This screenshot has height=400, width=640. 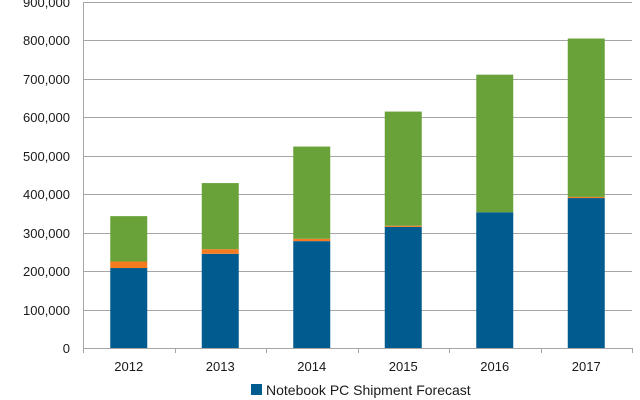 What do you see at coordinates (46, 40) in the screenshot?
I see `y-tick-label: 800,000` at bounding box center [46, 40].